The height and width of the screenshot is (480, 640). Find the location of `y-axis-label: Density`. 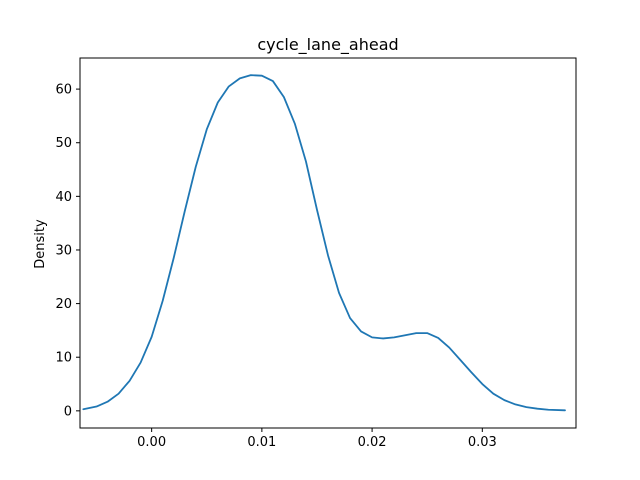

y-axis-label: Density is located at coordinates (40, 244).